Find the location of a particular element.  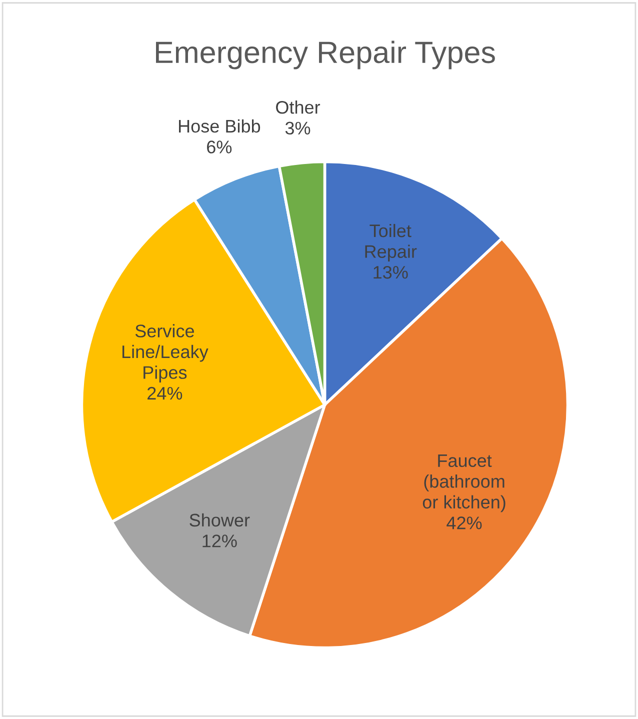

chart-title: Emergency Repair Types is located at coordinates (325, 55).